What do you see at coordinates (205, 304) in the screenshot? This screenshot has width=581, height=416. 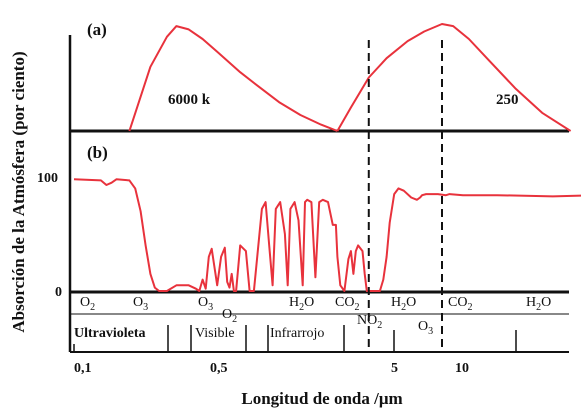 I see `gas-label-o3-2: O3` at bounding box center [205, 304].